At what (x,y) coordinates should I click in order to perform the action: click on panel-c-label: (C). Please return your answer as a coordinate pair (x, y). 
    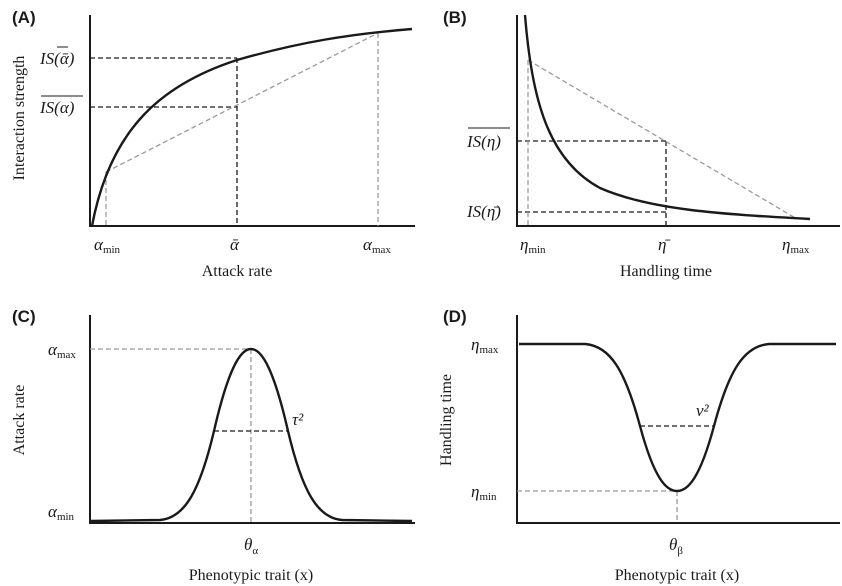
    Looking at the image, I should click on (24, 316).